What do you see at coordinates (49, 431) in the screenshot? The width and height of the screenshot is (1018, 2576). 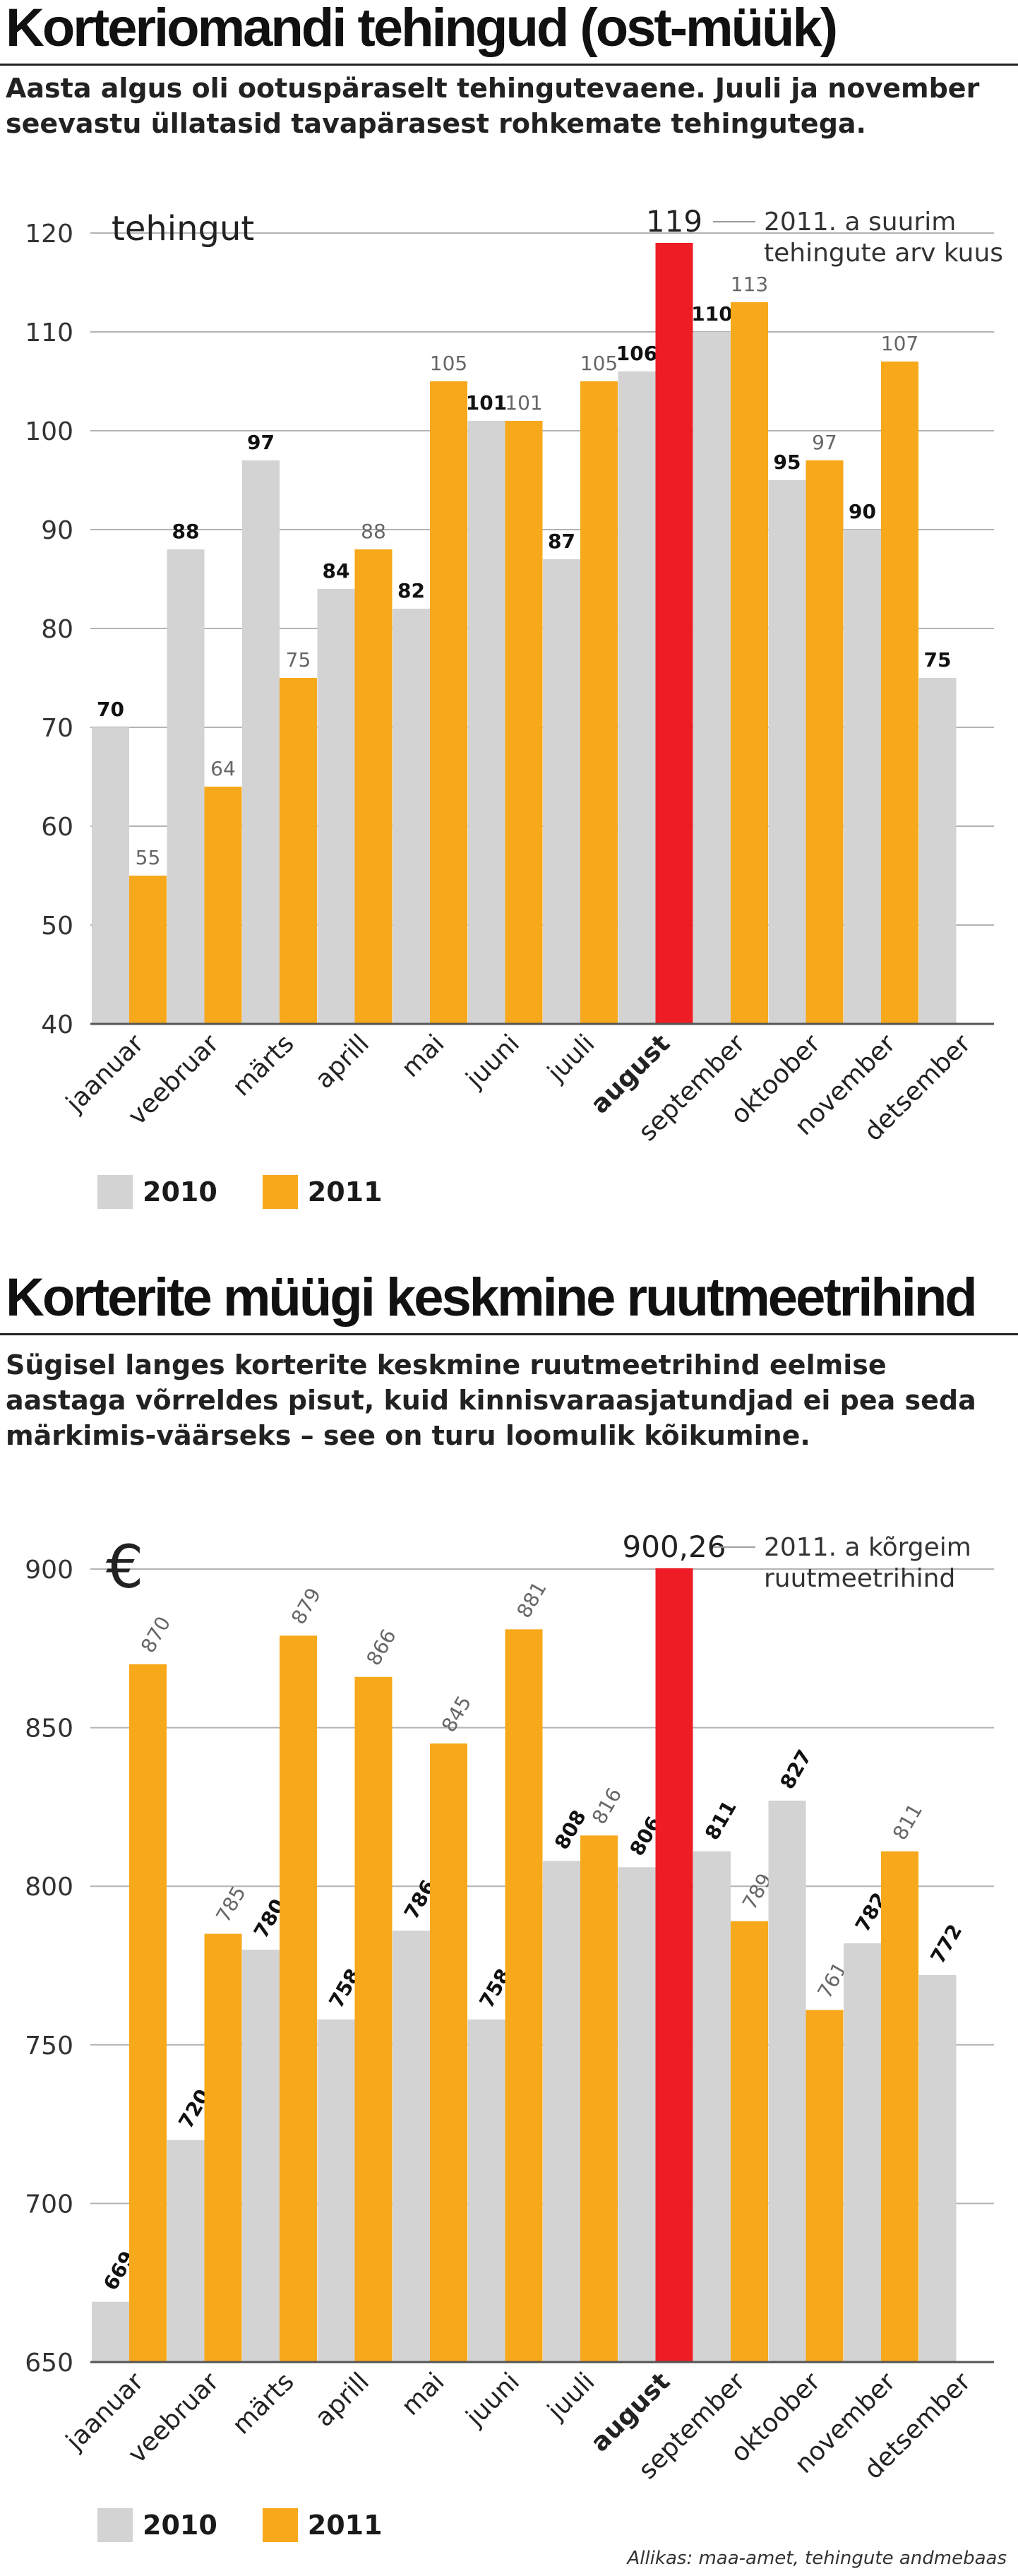 I see `y-tick-label: 100` at bounding box center [49, 431].